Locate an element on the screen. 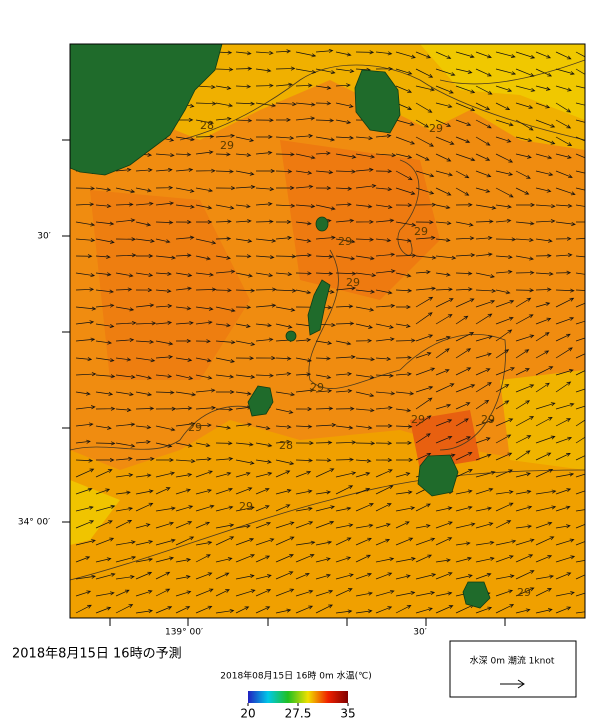 Image resolution: width=596 pixels, height=726 pixels. legend-arrow is located at coordinates (512, 684).